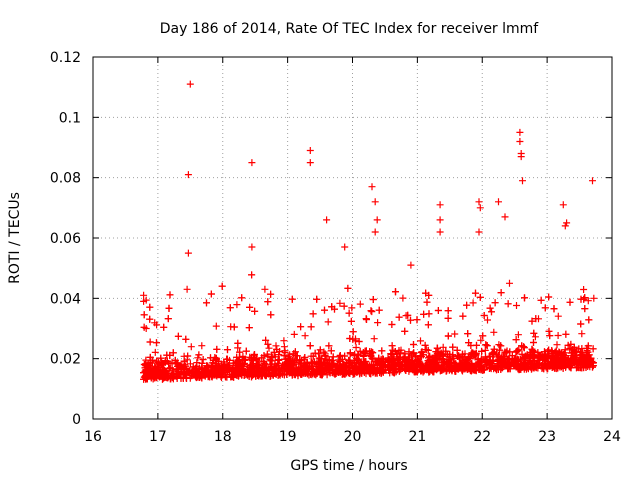 The height and width of the screenshot is (480, 640). Describe the element at coordinates (417, 437) in the screenshot. I see `x-tick-label: 21` at that location.